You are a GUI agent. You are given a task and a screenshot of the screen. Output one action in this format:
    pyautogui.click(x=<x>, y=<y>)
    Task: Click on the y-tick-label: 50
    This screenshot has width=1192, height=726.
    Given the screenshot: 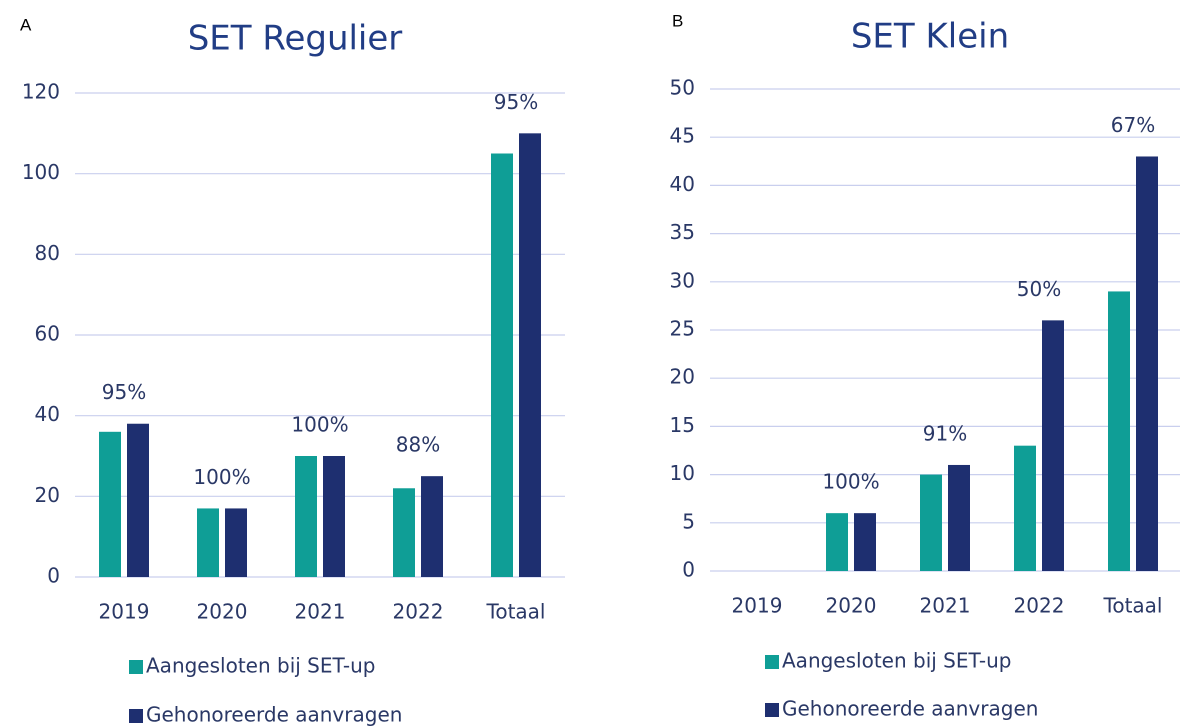 What is the action you would take?
    pyautogui.click(x=682, y=88)
    